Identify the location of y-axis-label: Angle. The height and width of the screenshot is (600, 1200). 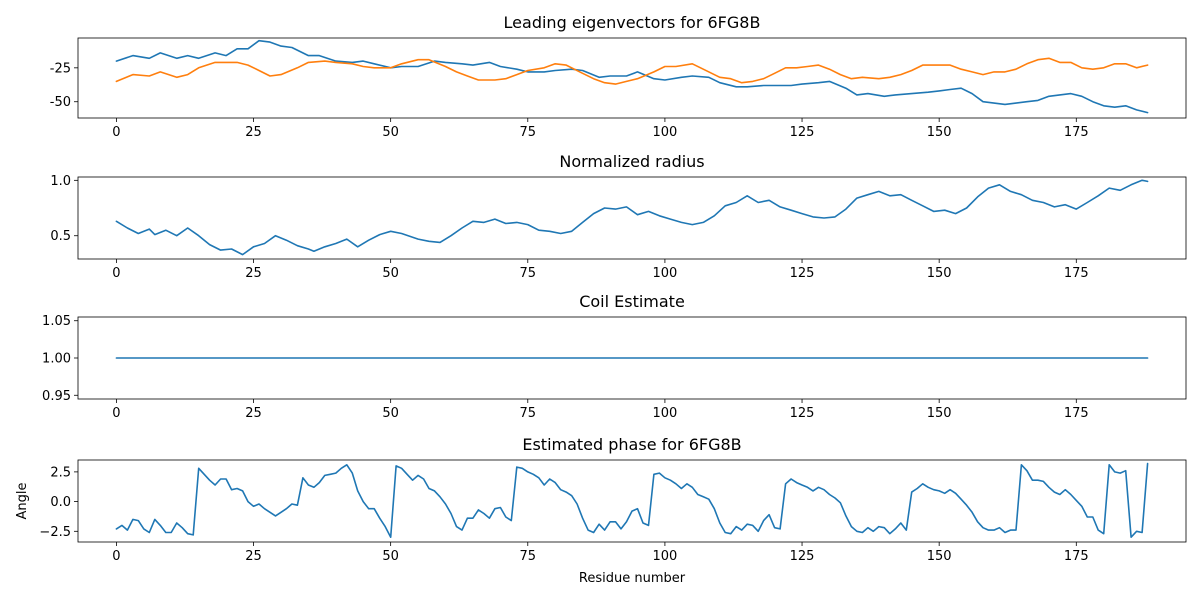
(22, 501).